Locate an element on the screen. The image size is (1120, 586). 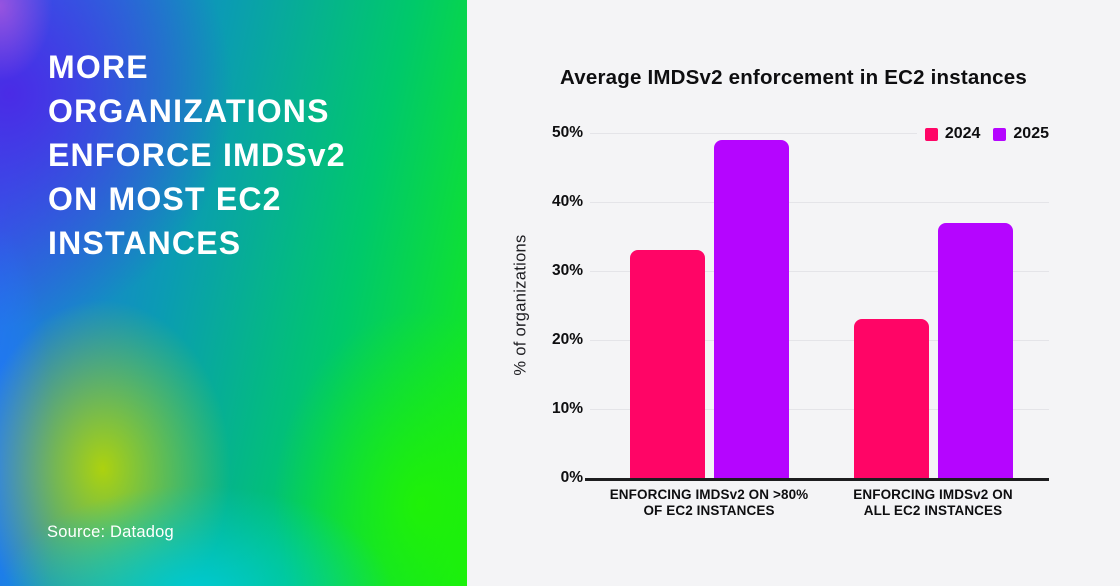
gridline-20% is located at coordinates (819, 340).